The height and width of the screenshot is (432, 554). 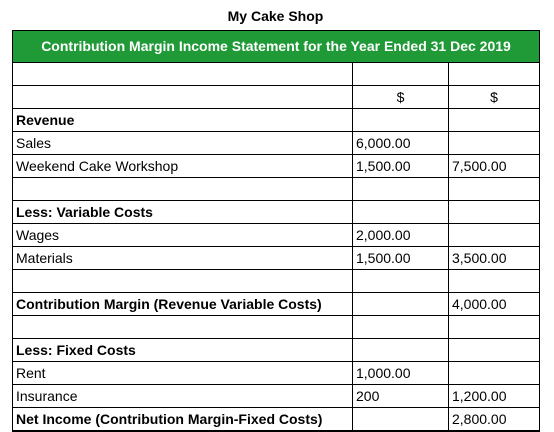 I want to click on section-heading-row: Less: Fixed Costs, so click(x=276, y=350).